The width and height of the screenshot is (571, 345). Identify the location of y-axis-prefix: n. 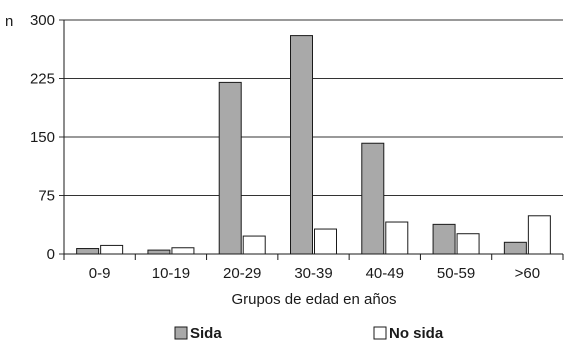
(9, 21).